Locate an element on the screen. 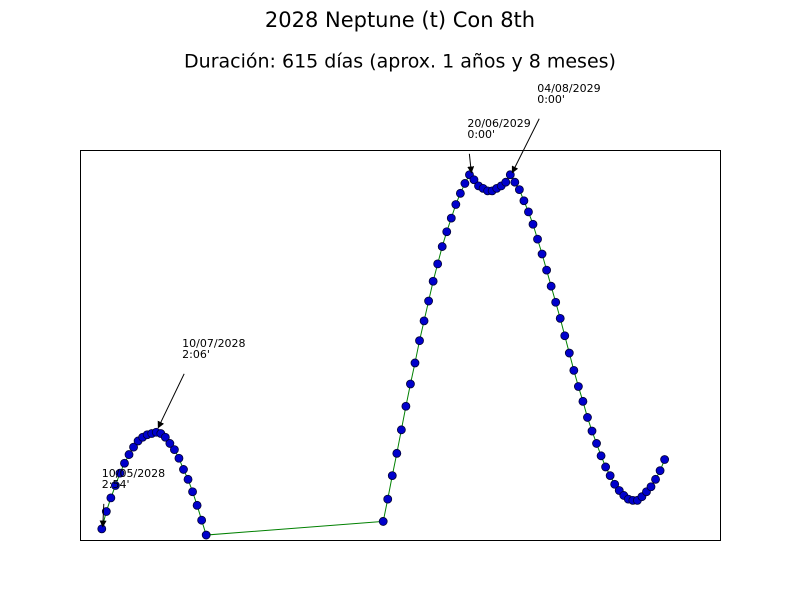 The image size is (800, 600). chart-title: 2028 Neptune (t) Con 8th is located at coordinates (400, 20).